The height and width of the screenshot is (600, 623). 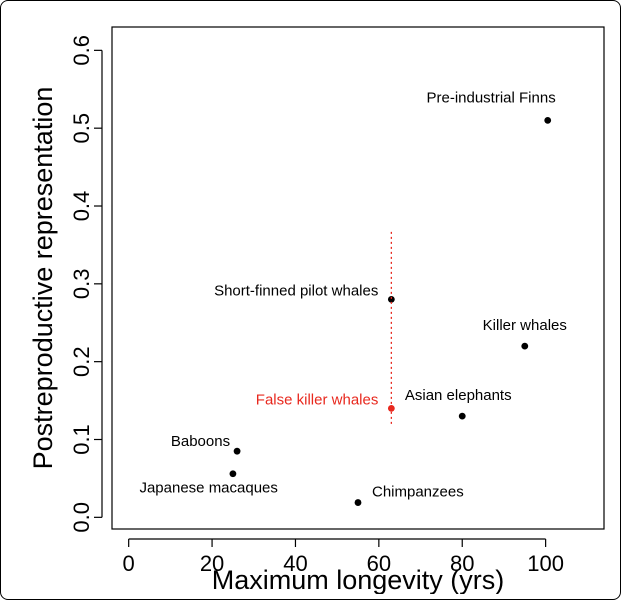 What do you see at coordinates (545, 563) in the screenshot?
I see `x-tick-label: 100` at bounding box center [545, 563].